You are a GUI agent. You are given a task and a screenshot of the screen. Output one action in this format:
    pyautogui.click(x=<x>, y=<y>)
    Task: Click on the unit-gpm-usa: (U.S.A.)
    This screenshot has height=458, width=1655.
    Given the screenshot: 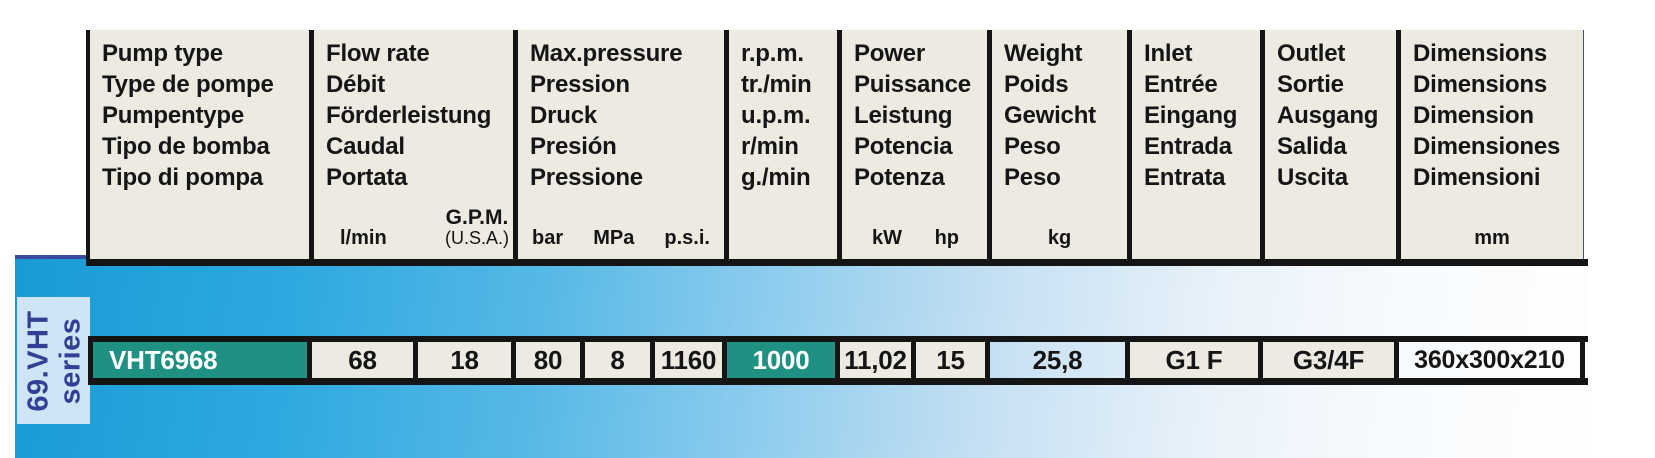 What is the action you would take?
    pyautogui.click(x=476, y=238)
    